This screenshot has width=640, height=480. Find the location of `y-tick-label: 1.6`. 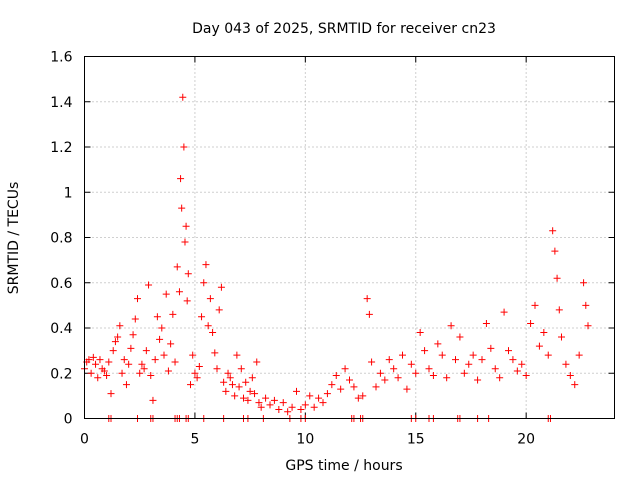

y-tick-label: 1.6 is located at coordinates (61, 58).